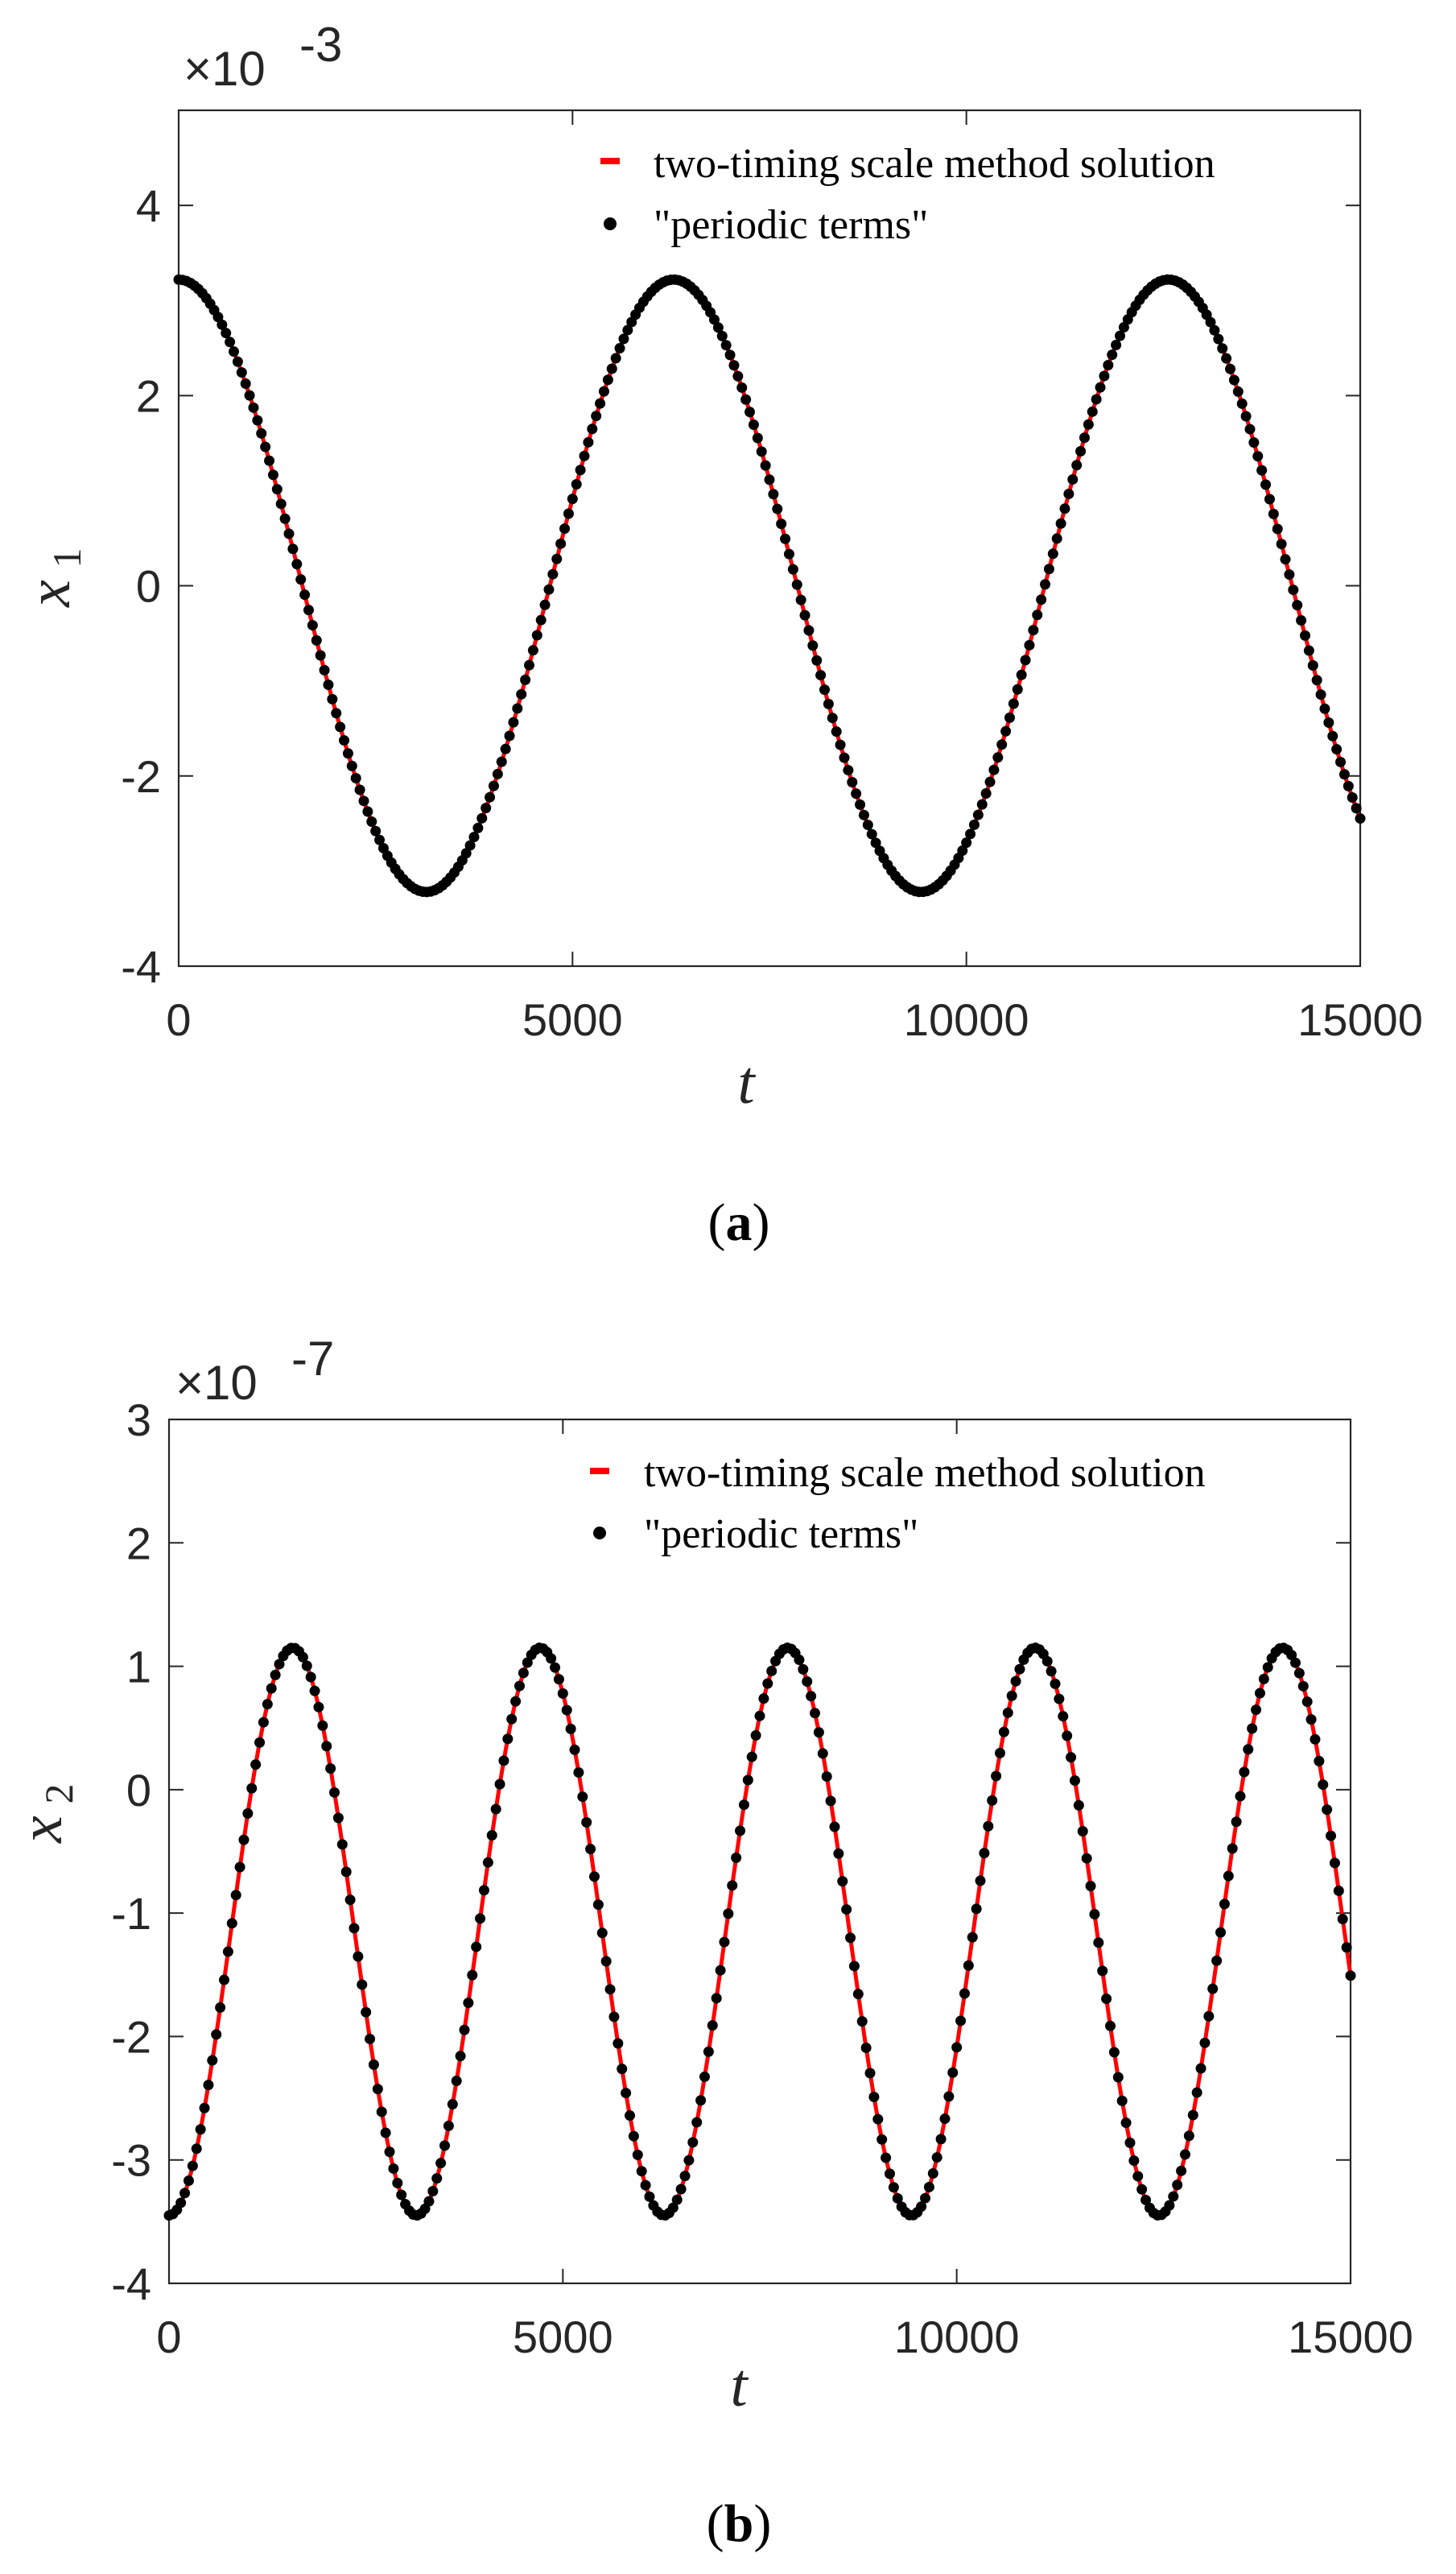 The height and width of the screenshot is (2574, 1456). I want to click on panel-b-y-tick-label: 0, so click(138, 1790).